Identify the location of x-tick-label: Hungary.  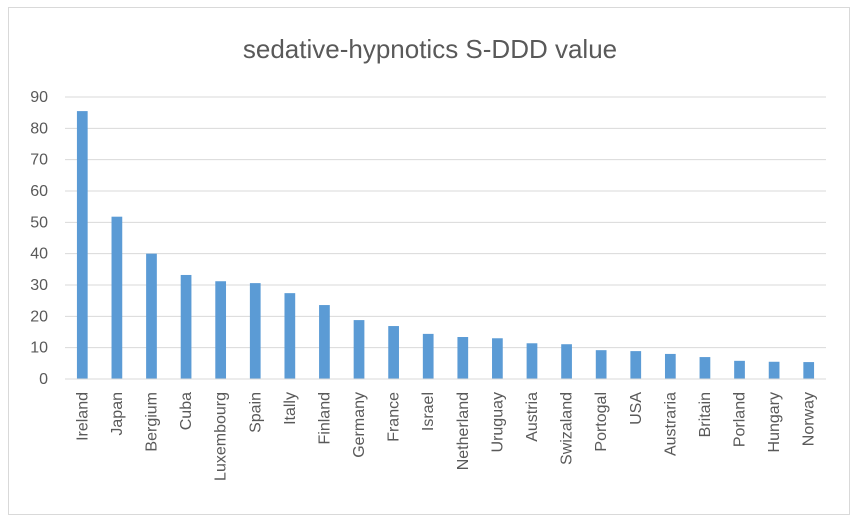
(774, 422).